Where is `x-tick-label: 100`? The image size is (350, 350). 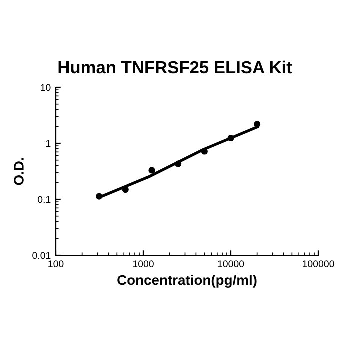 x-tick-label: 100 is located at coordinates (56, 264).